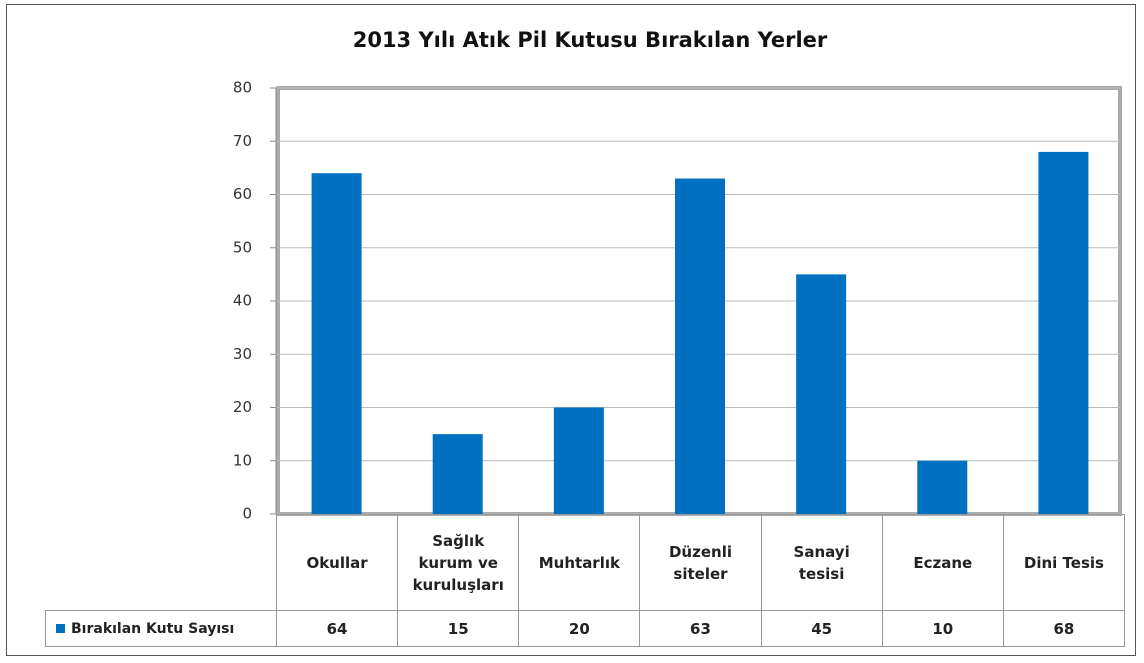  I want to click on legend-cell: Bırakılan Kutu Sayısı, so click(161, 628).